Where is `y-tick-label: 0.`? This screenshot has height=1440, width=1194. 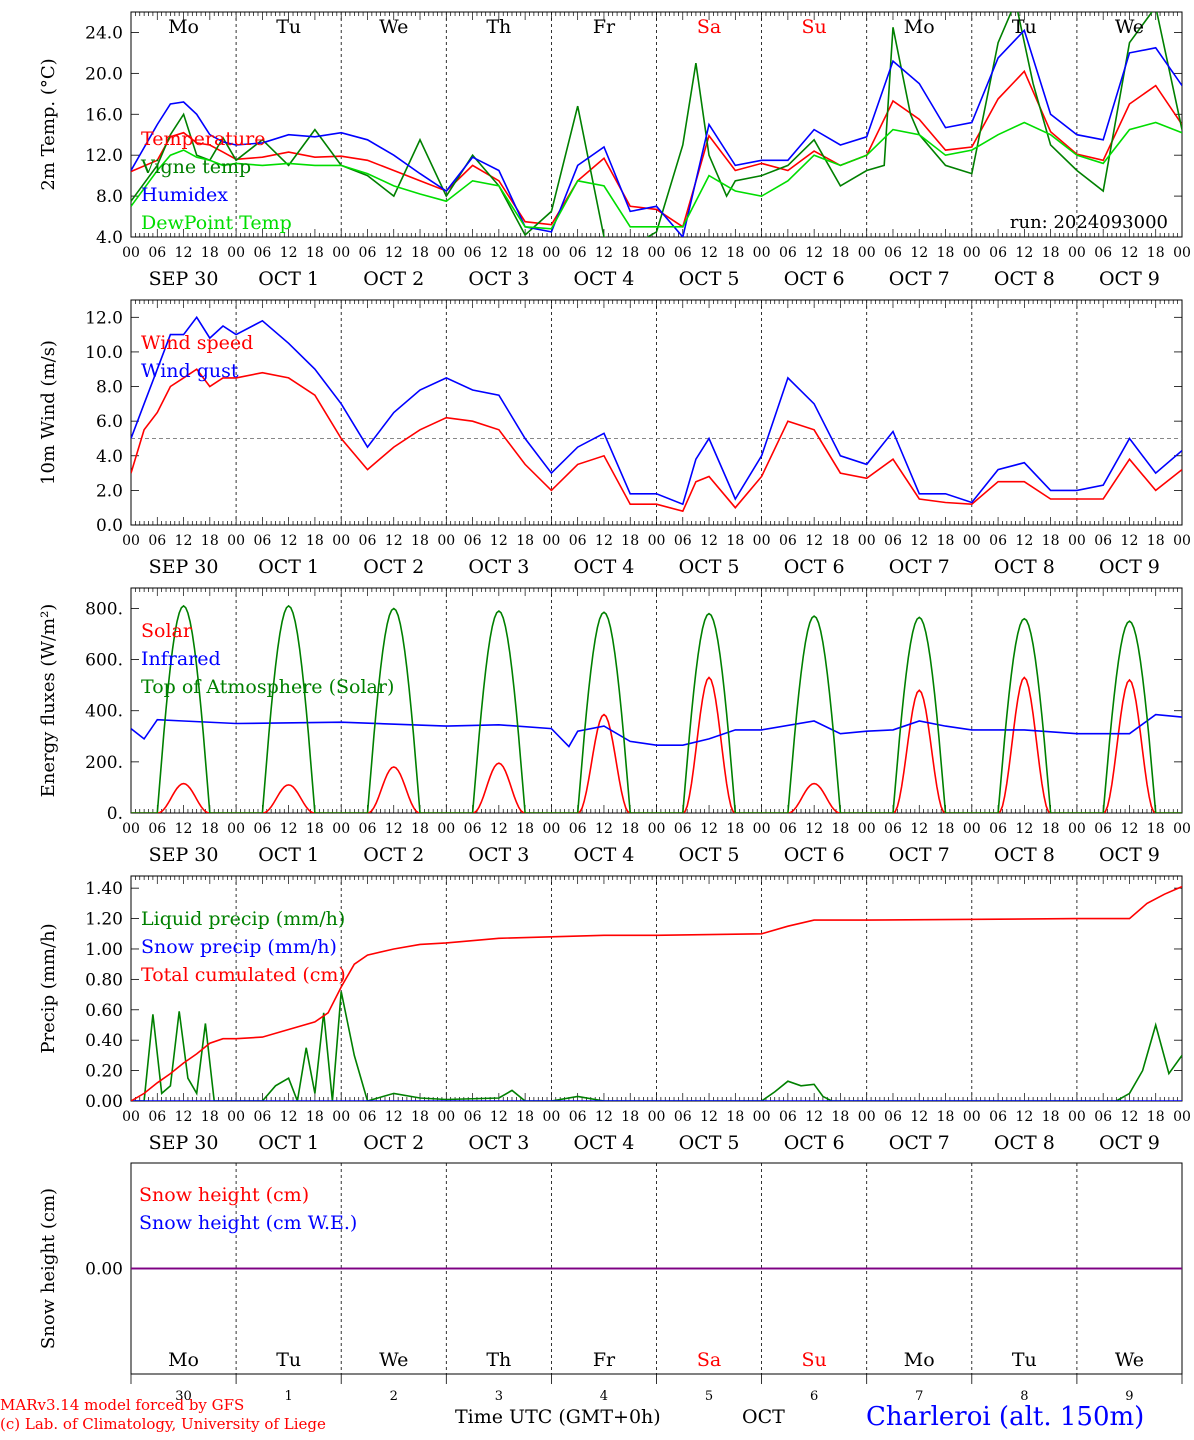
y-tick-label: 0. is located at coordinates (115, 814).